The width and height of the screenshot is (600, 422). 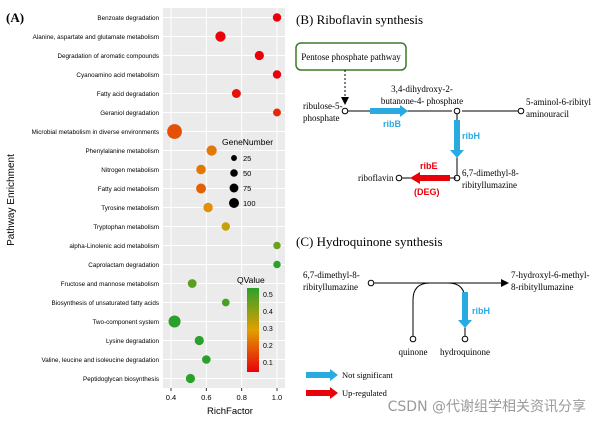 I want to click on dhb-line2: butanone-4- phosphate, so click(x=422, y=101).